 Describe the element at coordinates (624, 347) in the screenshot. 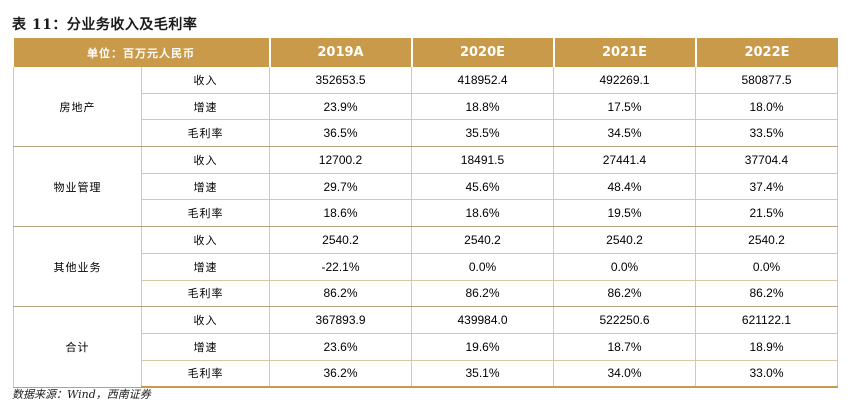

I see `value-cell: 18.7%` at that location.